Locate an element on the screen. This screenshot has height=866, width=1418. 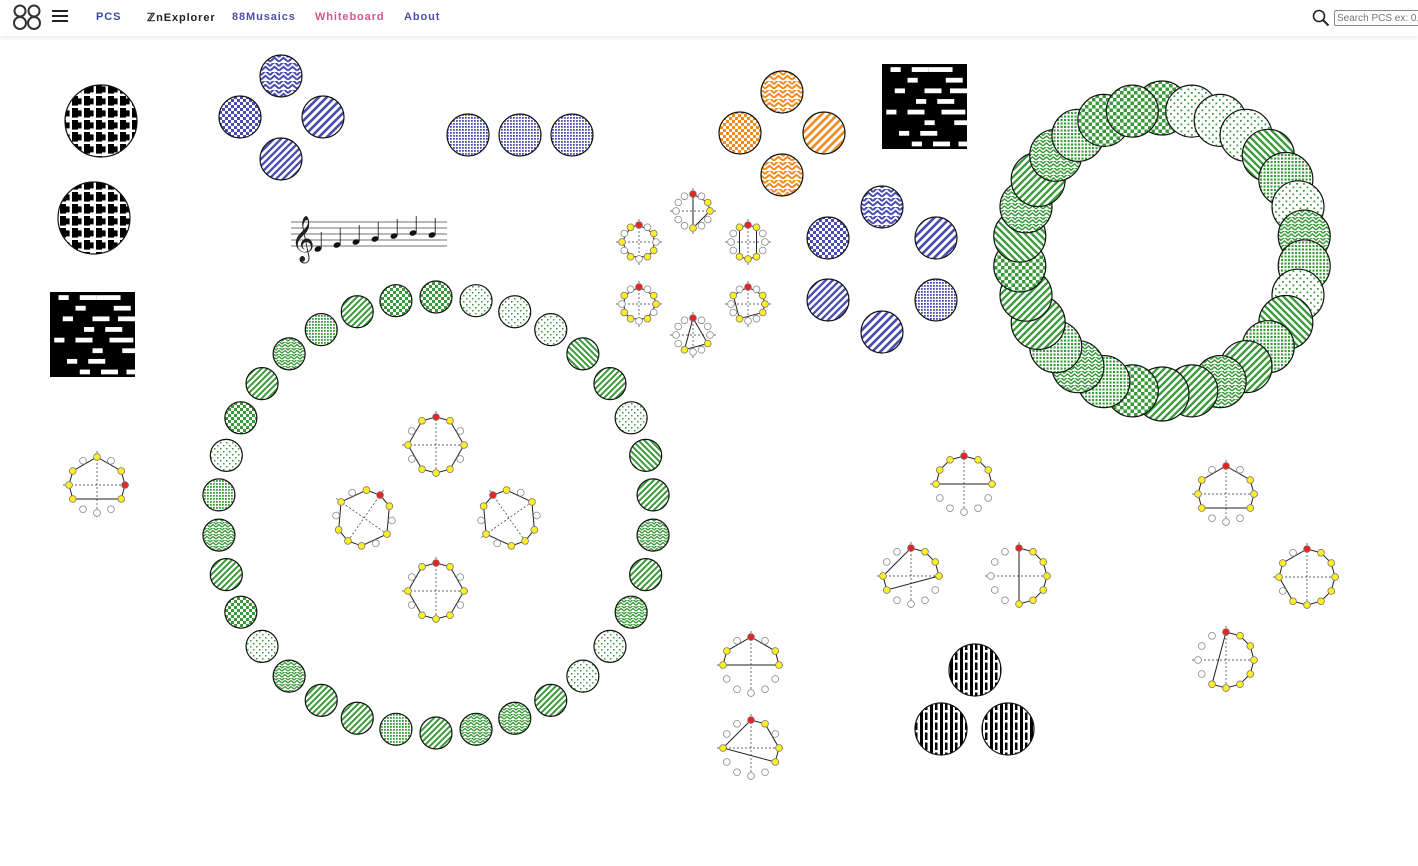
nav-pcs: PCS is located at coordinates (109, 17).